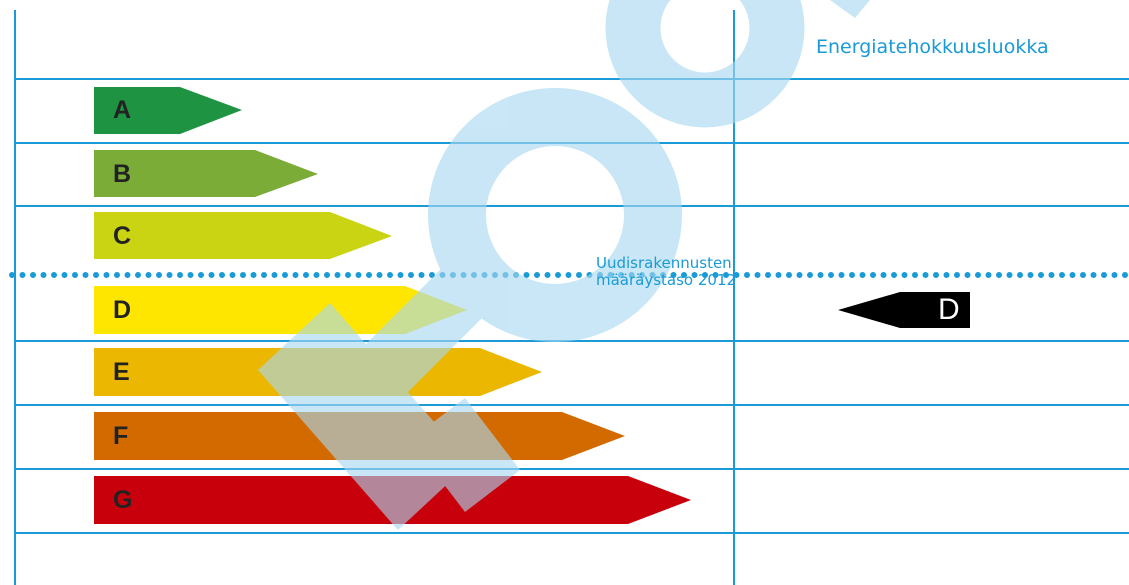  What do you see at coordinates (122, 236) in the screenshot?
I see `class-letter-c: C` at bounding box center [122, 236].